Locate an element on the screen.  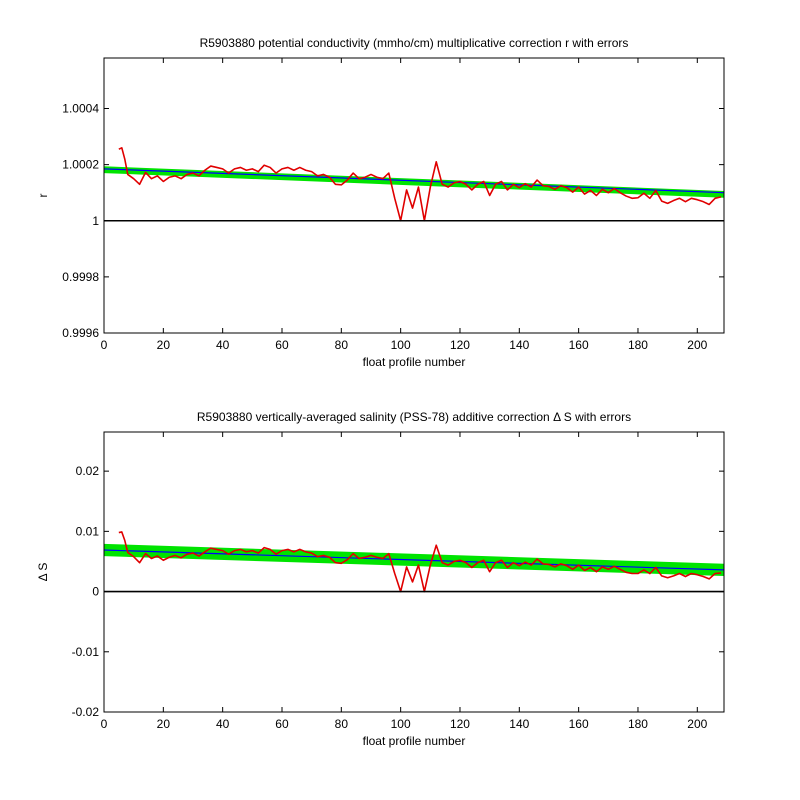
y-tick-label: 1.0004 is located at coordinates (80, 109).